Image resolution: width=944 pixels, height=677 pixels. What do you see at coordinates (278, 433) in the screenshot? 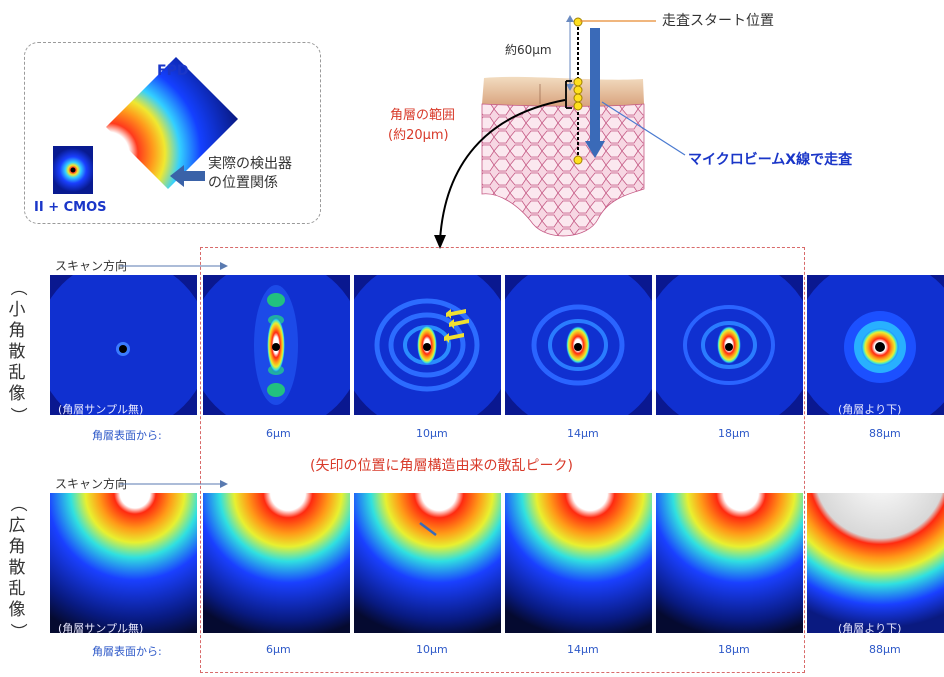
I see `depth-label-saxs-1: 6μm` at bounding box center [278, 433].